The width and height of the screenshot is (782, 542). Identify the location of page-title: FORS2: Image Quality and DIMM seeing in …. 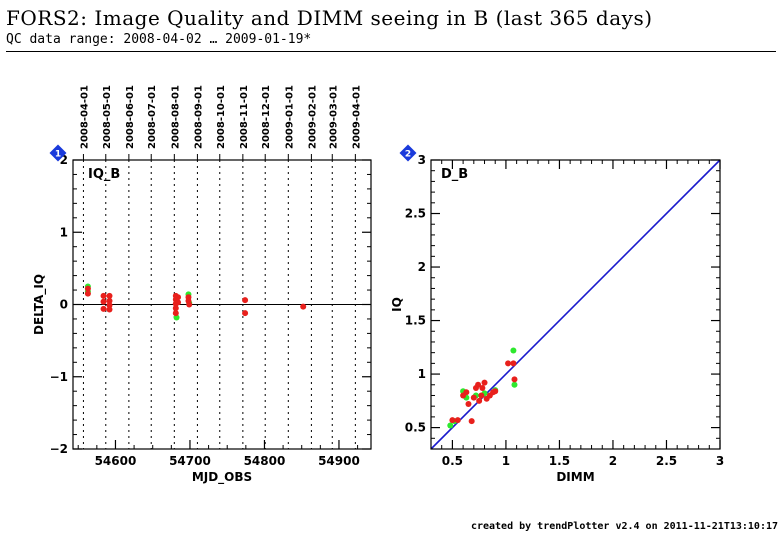
(329, 18).